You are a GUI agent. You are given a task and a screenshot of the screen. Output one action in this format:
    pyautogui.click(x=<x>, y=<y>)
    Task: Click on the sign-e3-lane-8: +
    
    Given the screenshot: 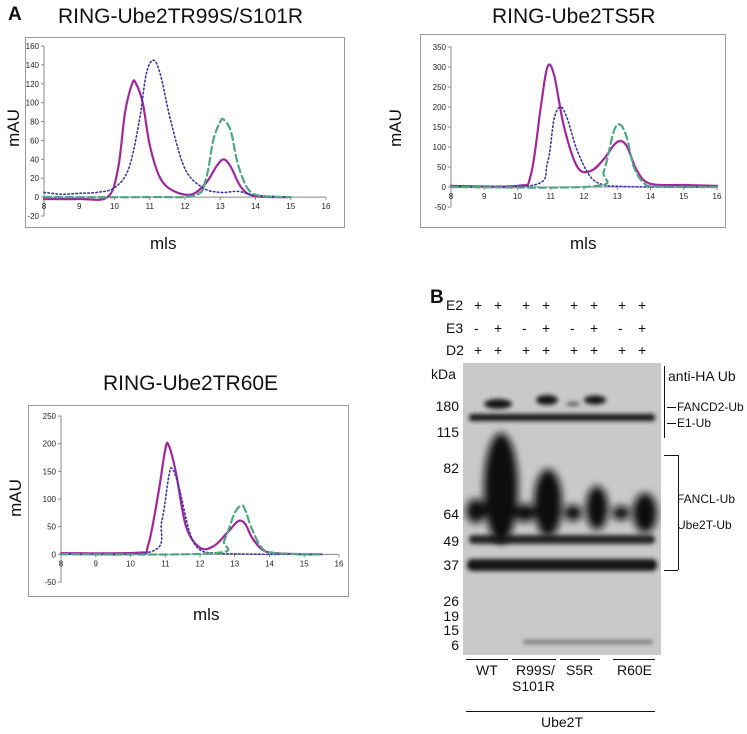 What is the action you would take?
    pyautogui.click(x=642, y=328)
    